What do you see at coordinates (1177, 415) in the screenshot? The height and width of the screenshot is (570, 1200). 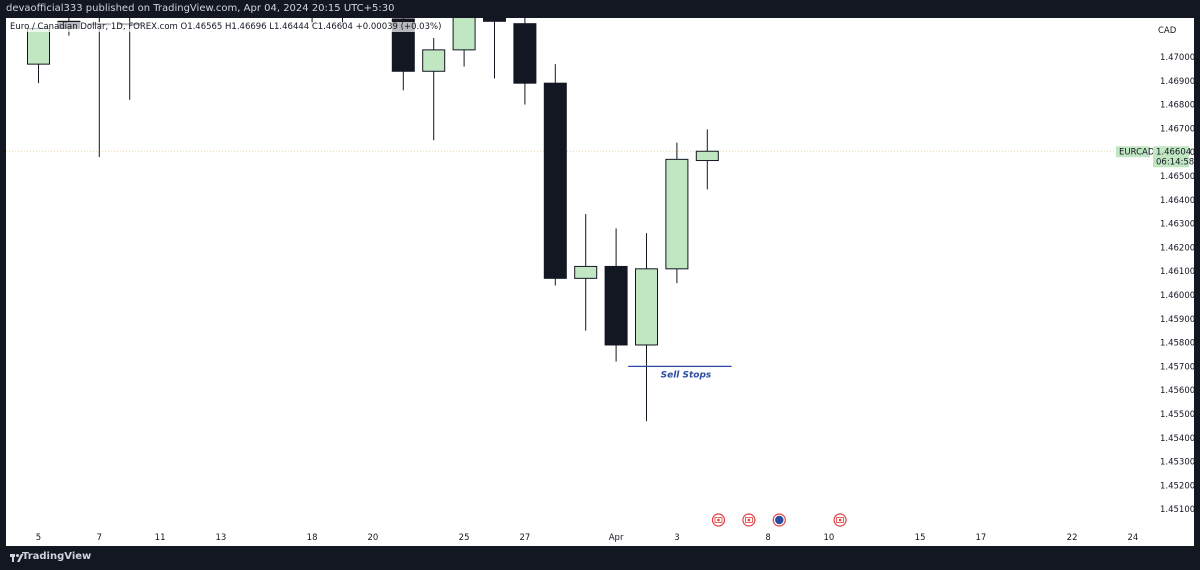 I see `price-tick-label: 1.45500` at bounding box center [1177, 415].